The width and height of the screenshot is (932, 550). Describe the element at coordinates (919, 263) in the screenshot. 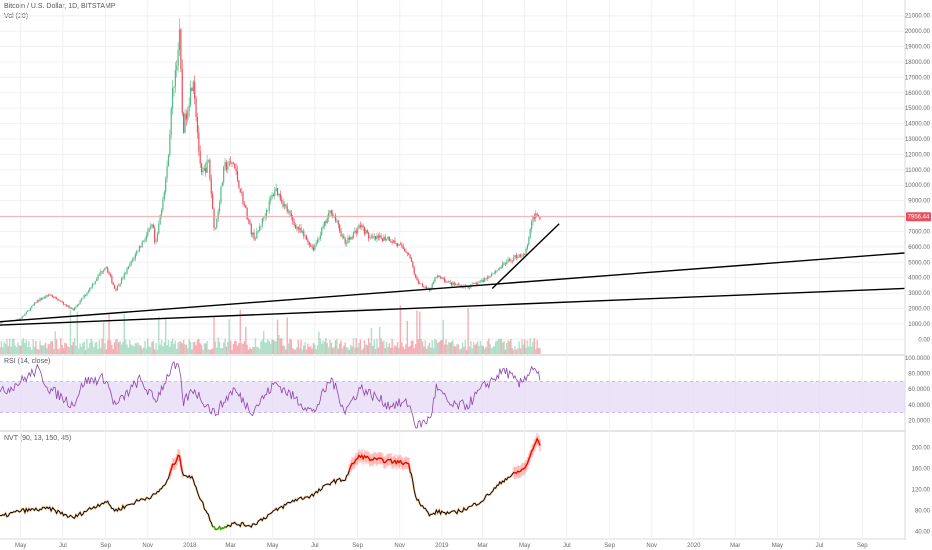

I see `price-tick-label: 5000.00` at that location.